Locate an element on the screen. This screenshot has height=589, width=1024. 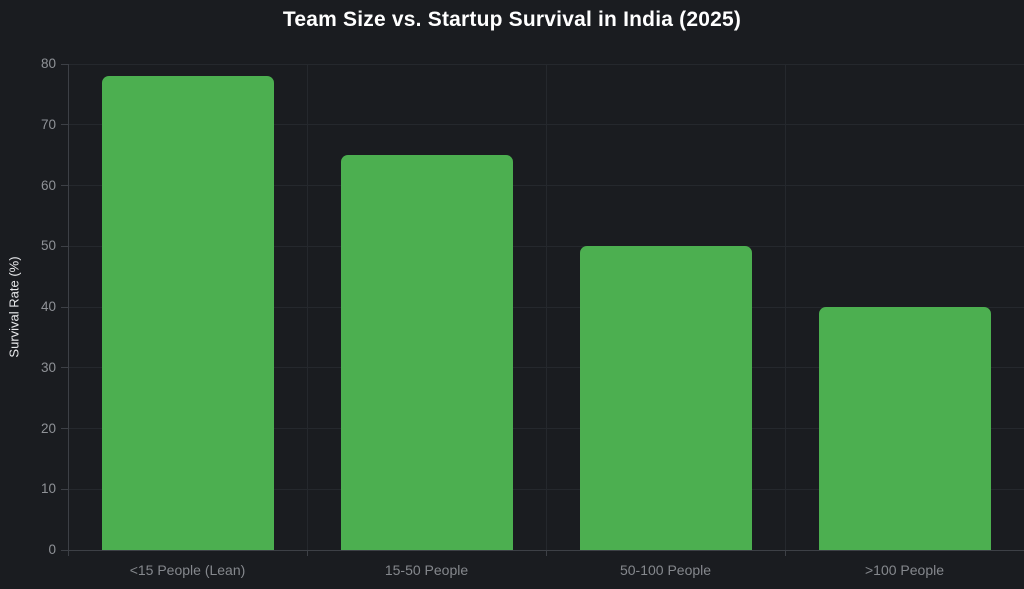
y-tick-label-0: 0 is located at coordinates (52, 549).